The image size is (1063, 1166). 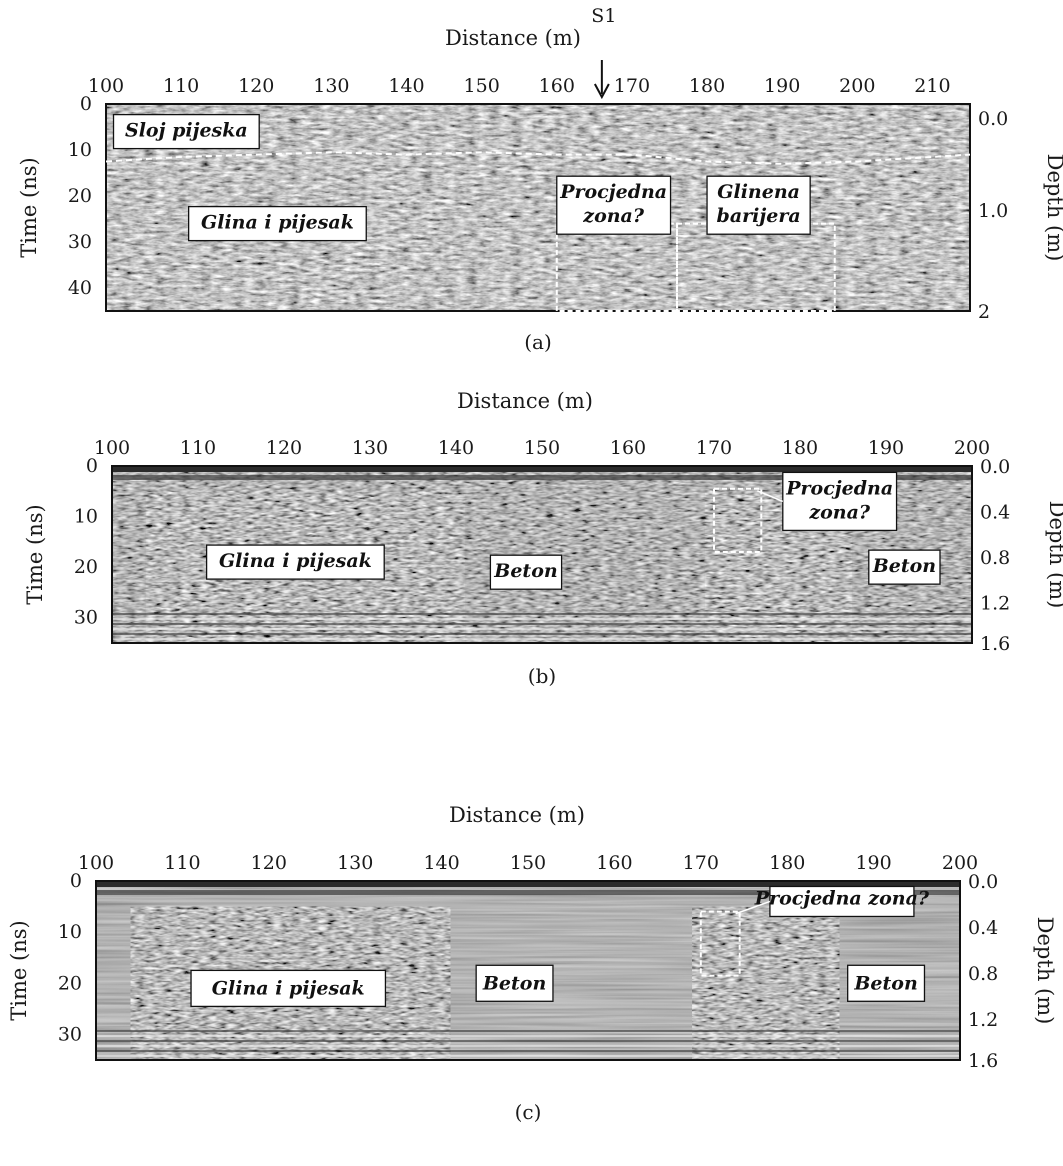 What do you see at coordinates (766, 983) in the screenshot?
I see `reflection-region` at bounding box center [766, 983].